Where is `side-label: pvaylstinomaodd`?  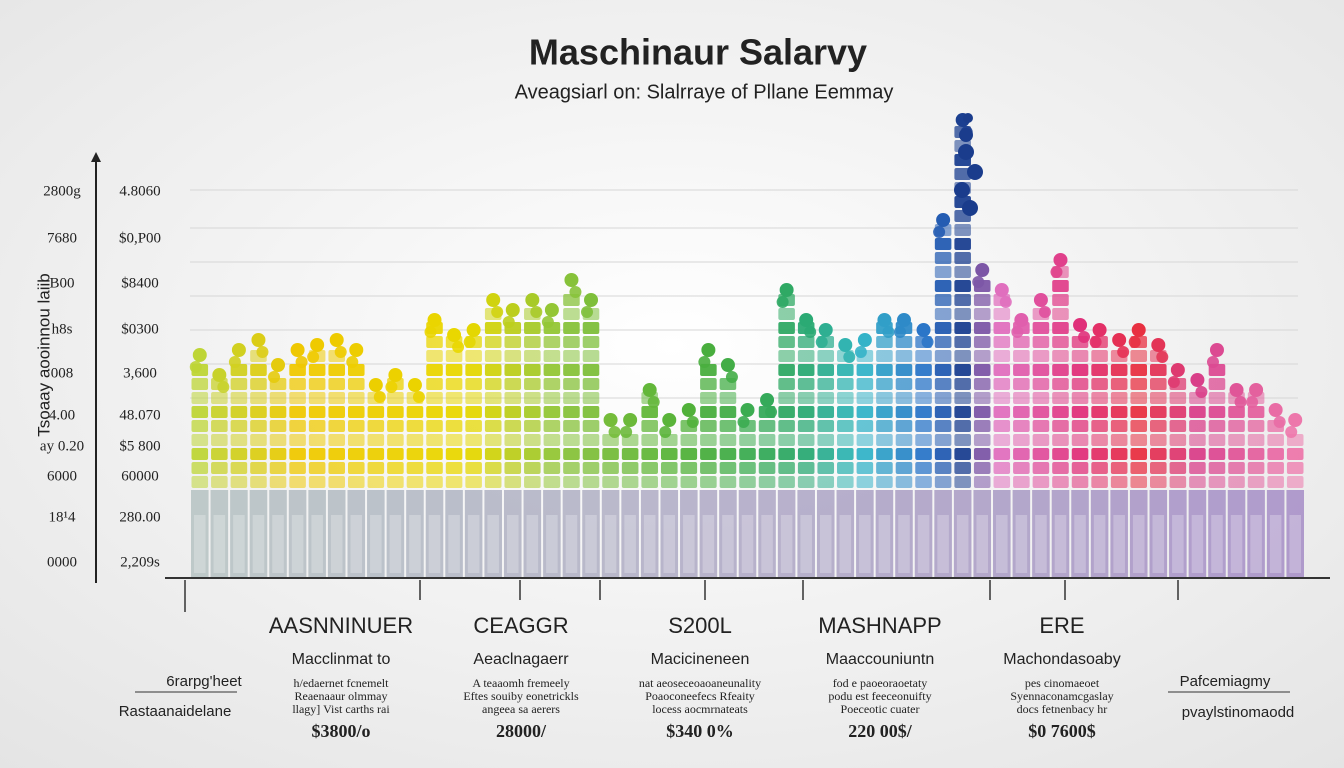
side-label: pvaylstinomaodd is located at coordinates (1238, 712).